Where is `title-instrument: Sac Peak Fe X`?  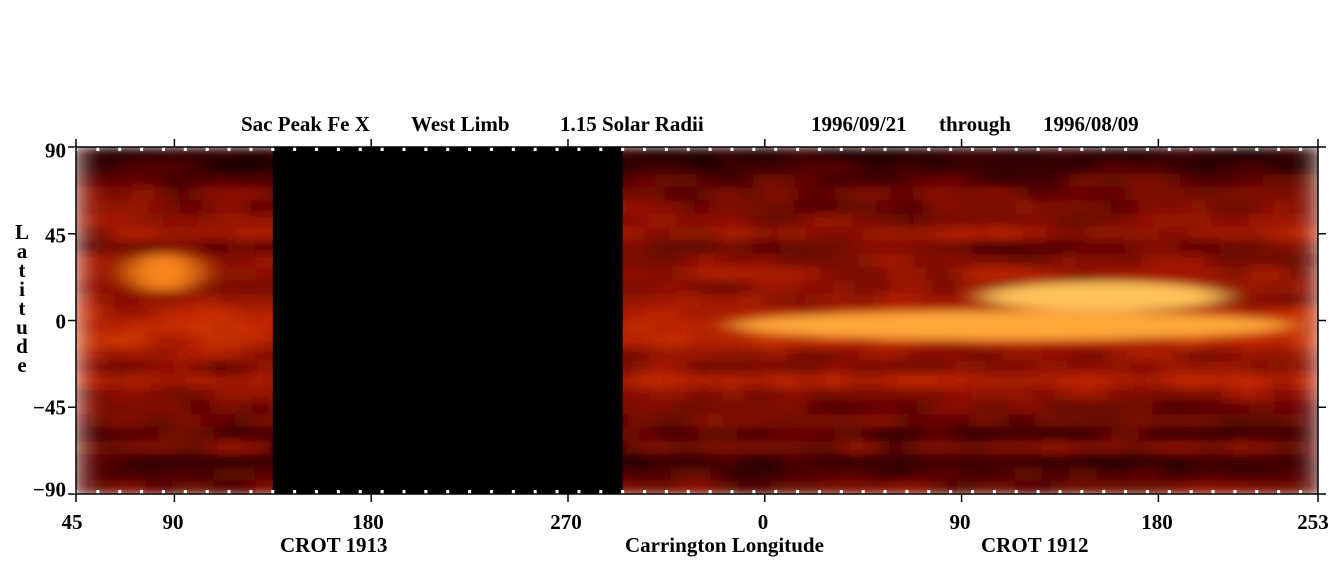 title-instrument: Sac Peak Fe X is located at coordinates (305, 124).